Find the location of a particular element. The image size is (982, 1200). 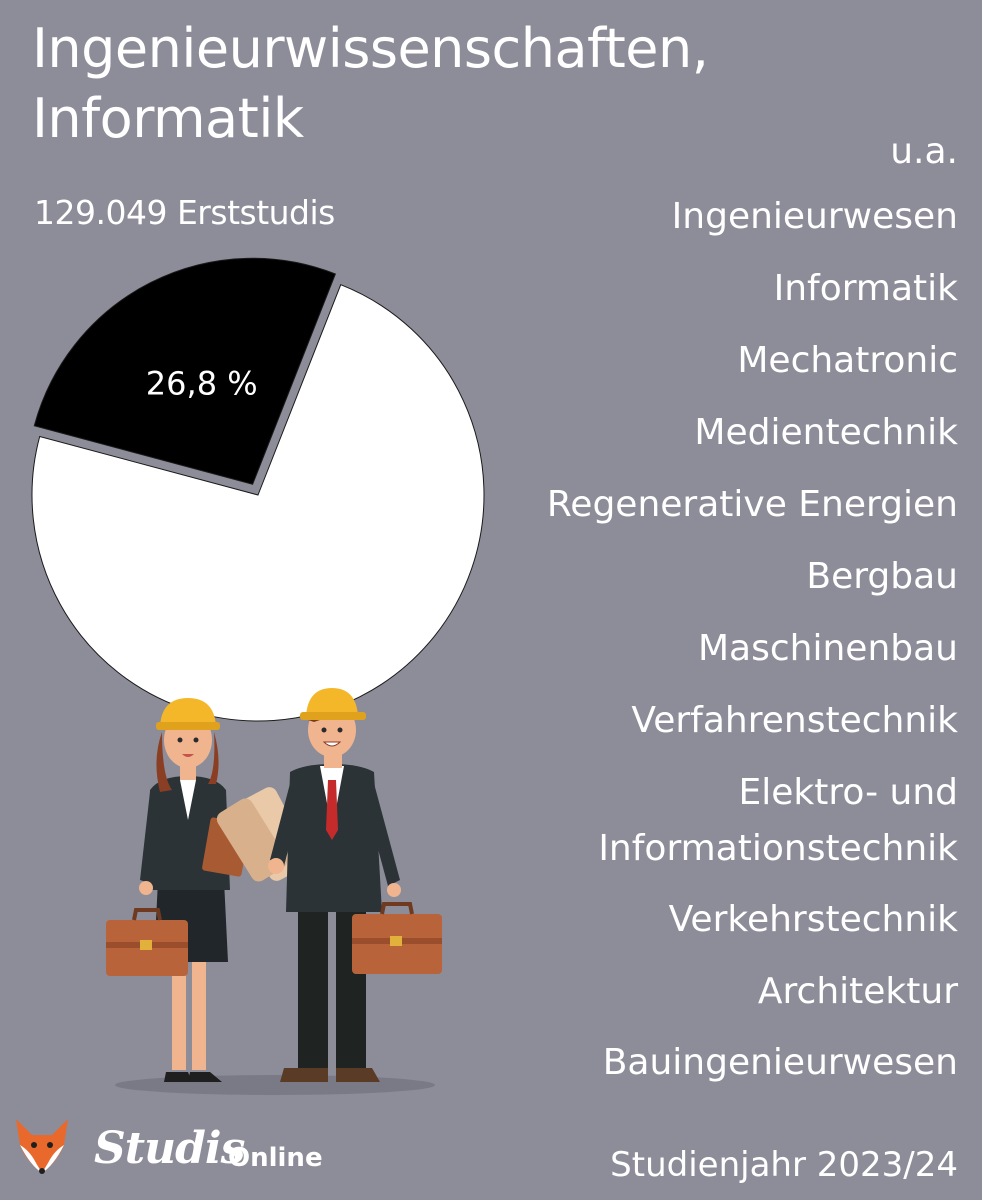

engineers-illustration is located at coordinates (274, 891).